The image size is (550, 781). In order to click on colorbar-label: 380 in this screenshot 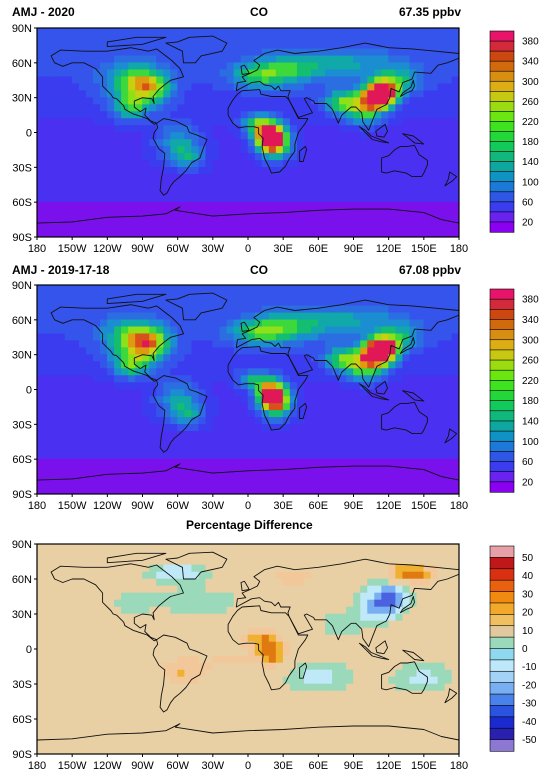, I will do `click(530, 42)`.